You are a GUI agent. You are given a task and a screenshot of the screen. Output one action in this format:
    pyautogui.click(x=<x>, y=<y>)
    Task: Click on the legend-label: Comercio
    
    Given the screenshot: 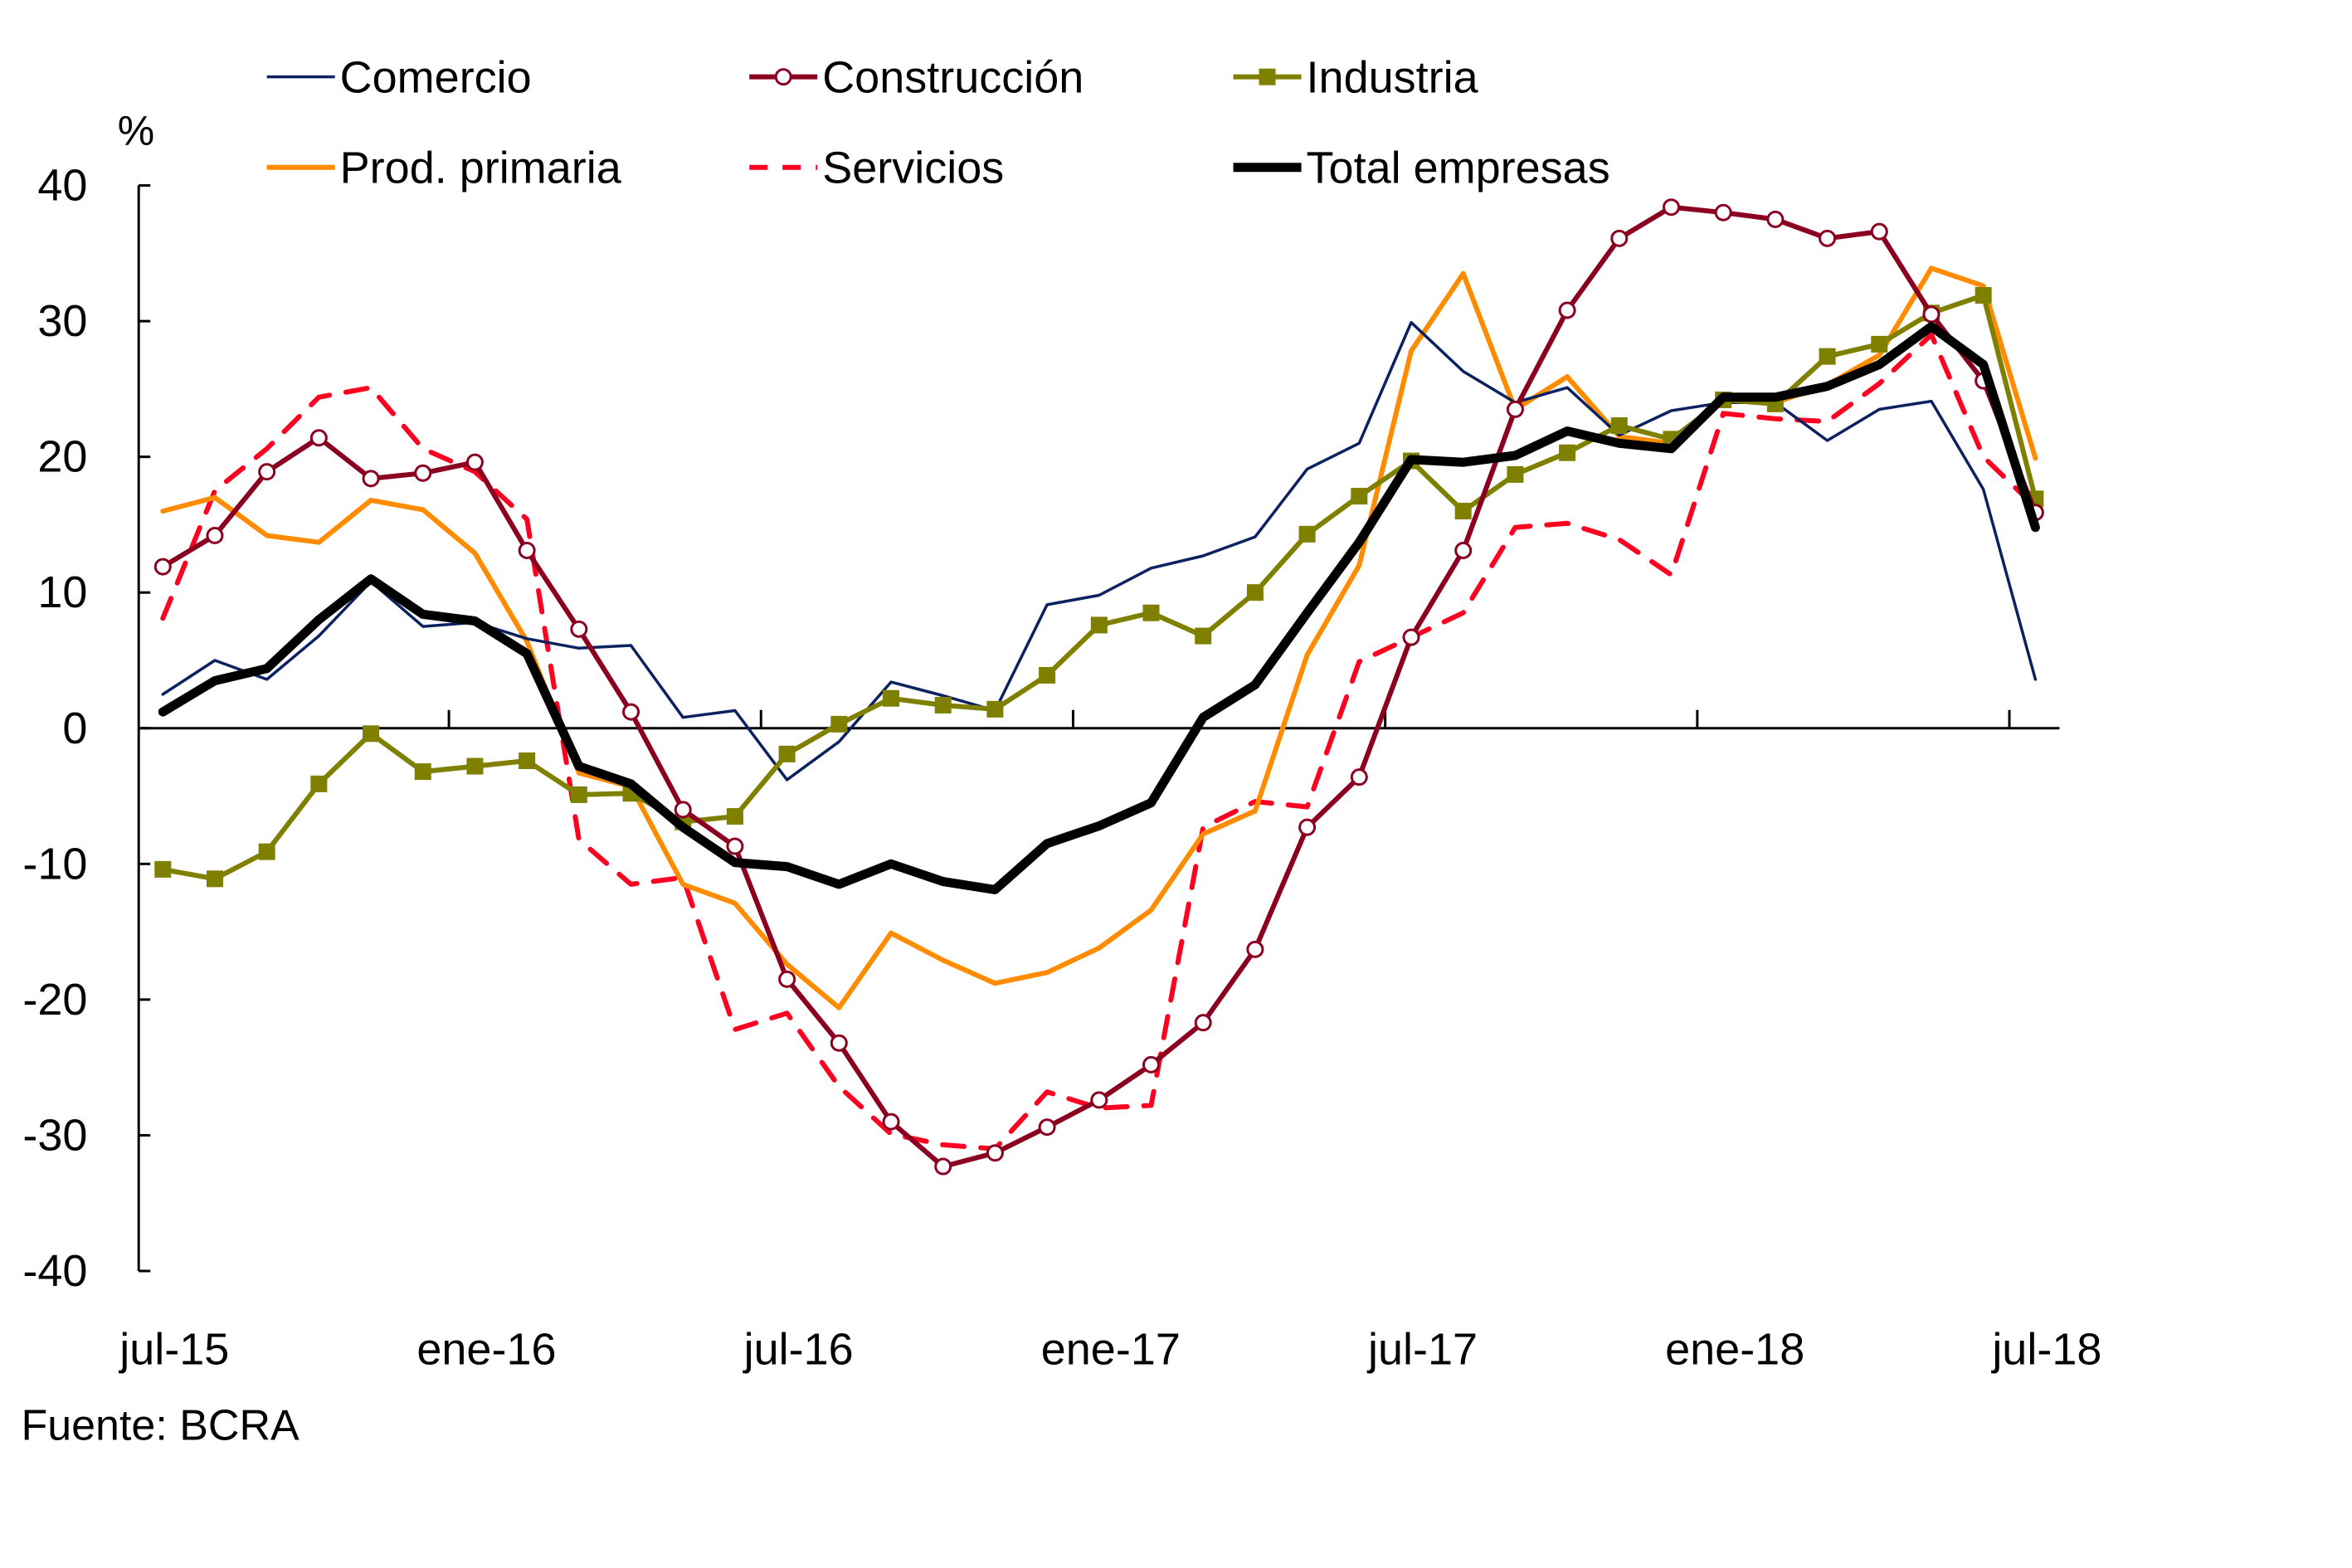 What is the action you would take?
    pyautogui.click(x=436, y=78)
    